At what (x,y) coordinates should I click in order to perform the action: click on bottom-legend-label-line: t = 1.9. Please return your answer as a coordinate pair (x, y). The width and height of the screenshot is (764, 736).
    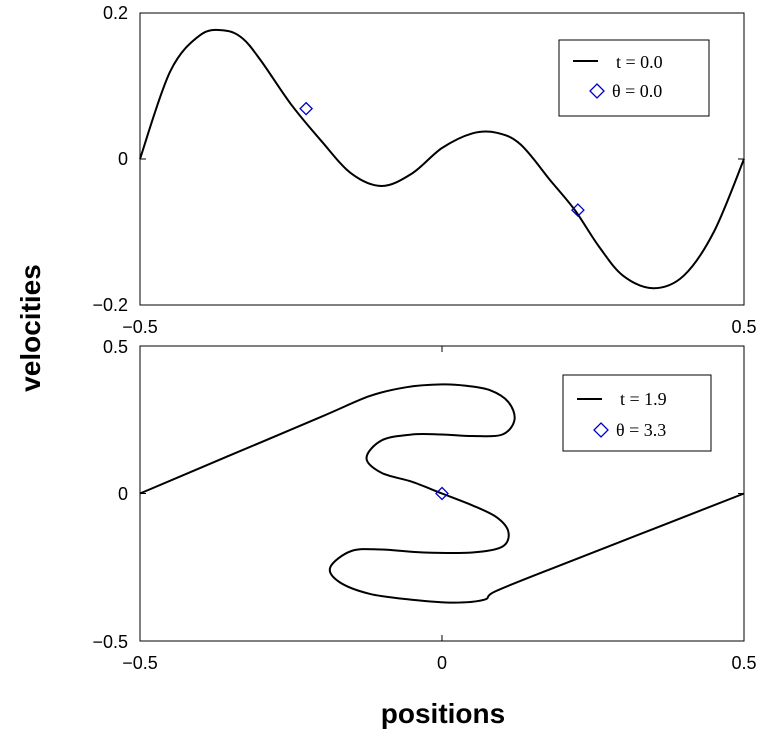
    Looking at the image, I should click on (643, 399).